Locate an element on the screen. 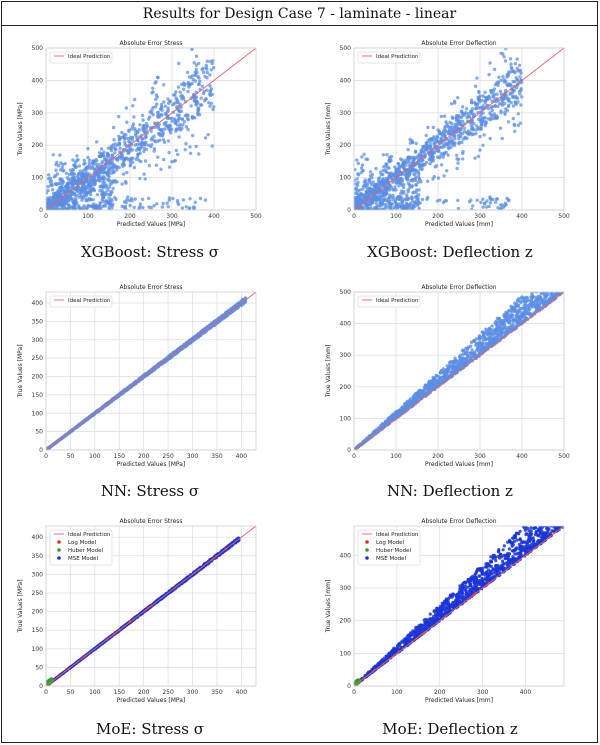 This screenshot has width=600, height=745. y-tick-label: 200 is located at coordinates (346, 145).